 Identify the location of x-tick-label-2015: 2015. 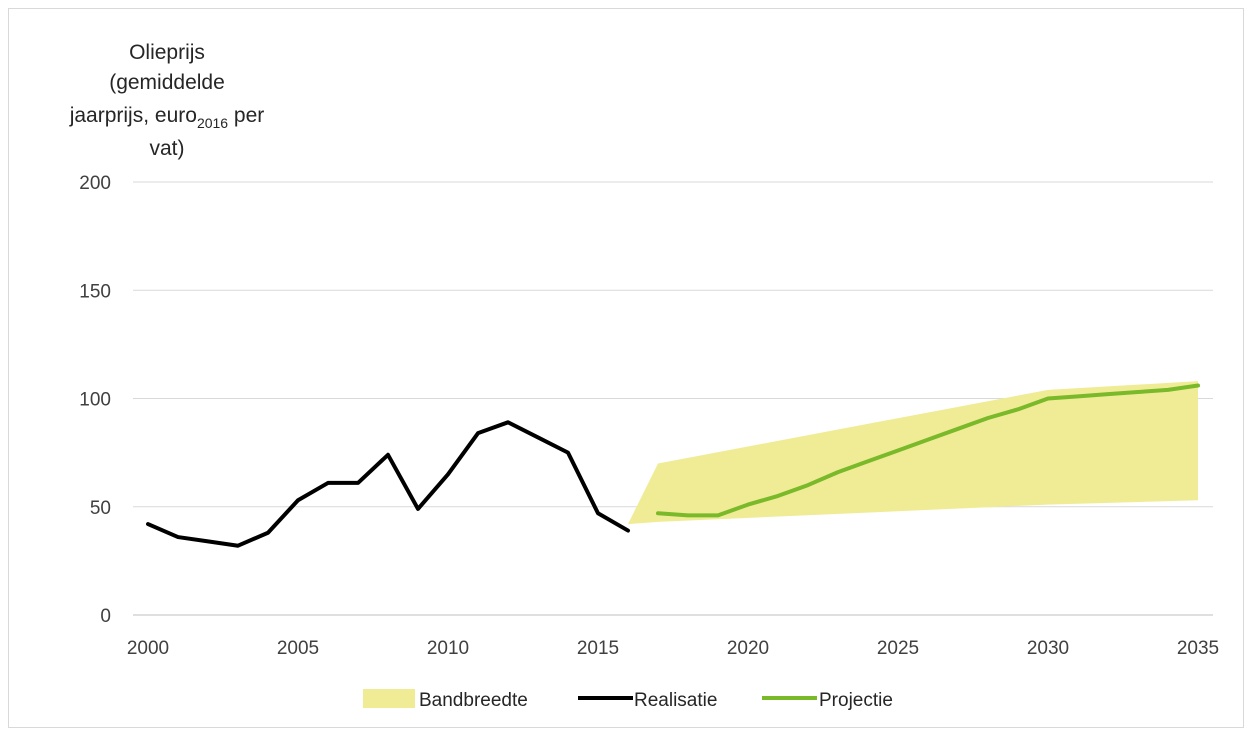
(598, 648).